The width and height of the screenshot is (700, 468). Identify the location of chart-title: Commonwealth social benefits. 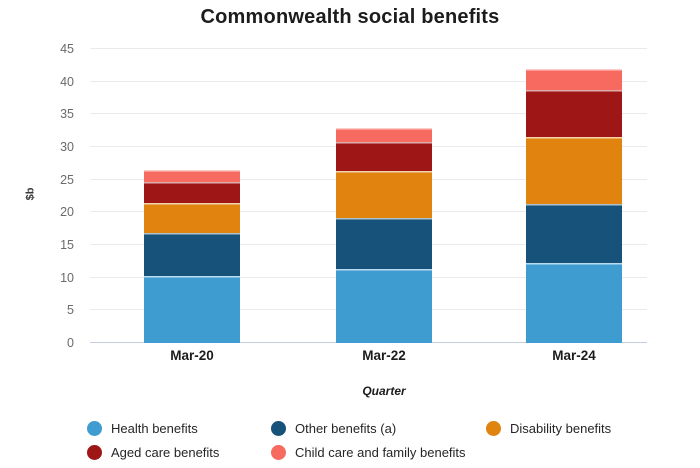
(350, 17).